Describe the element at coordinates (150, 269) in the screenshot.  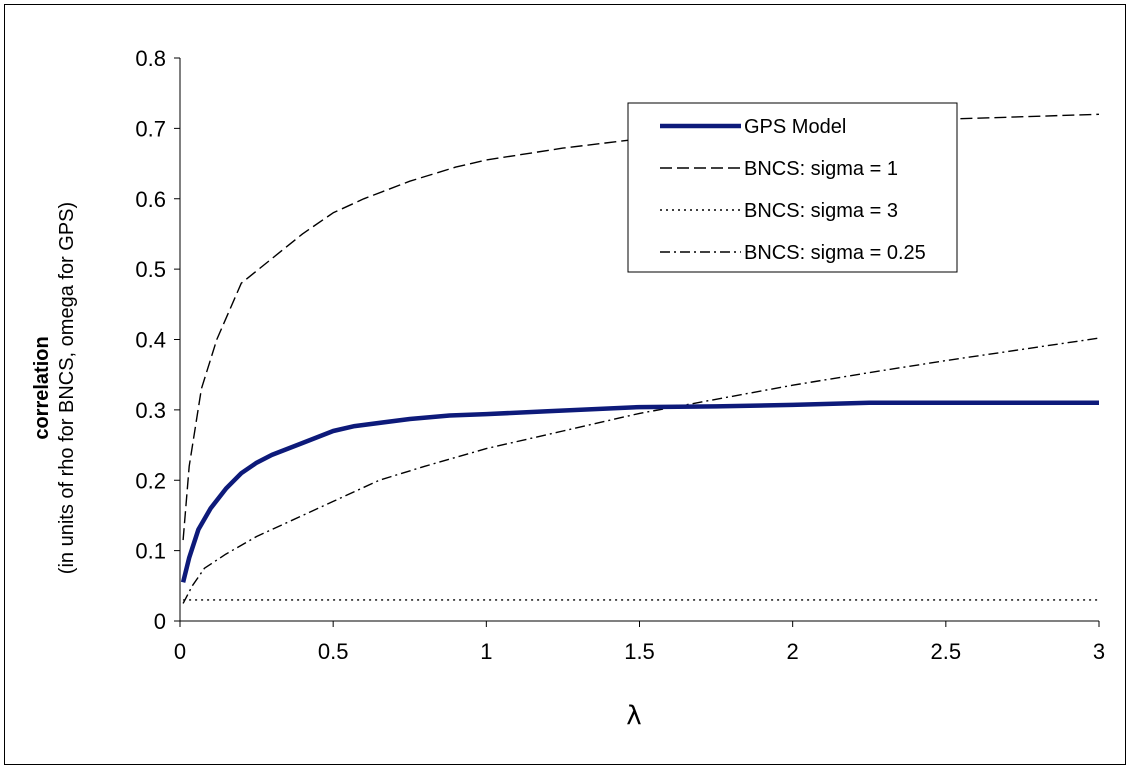
I see `y-tick-label: 0.5` at that location.